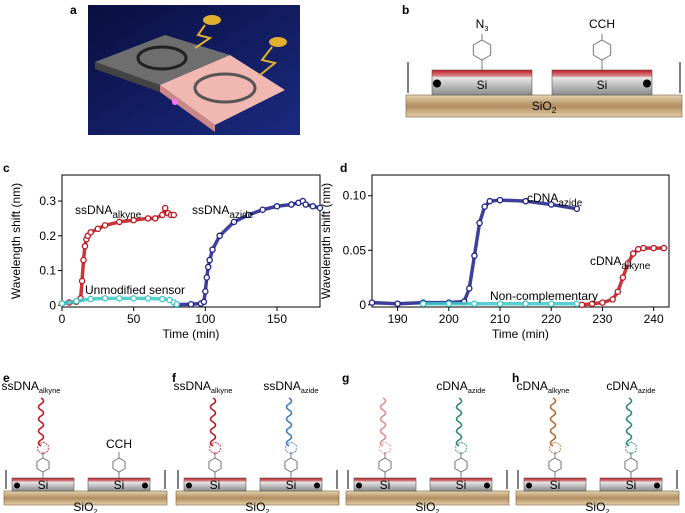 The height and width of the screenshot is (513, 685). What do you see at coordinates (621, 386) in the screenshot?
I see `label-main: cDNA` at bounding box center [621, 386].